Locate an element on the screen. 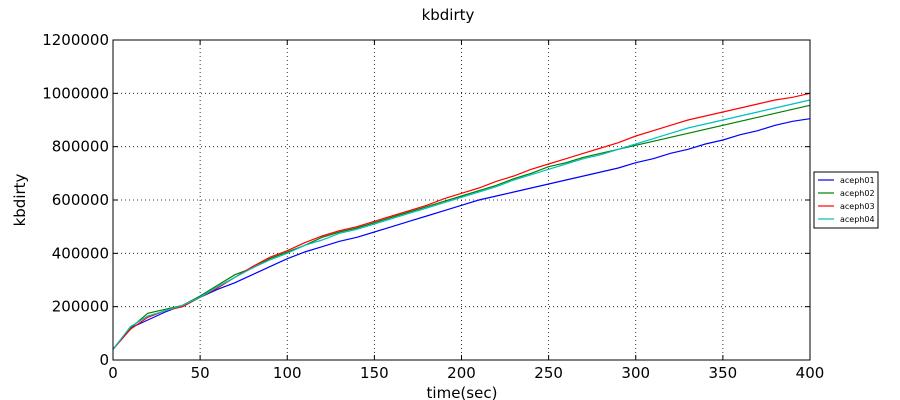 The height and width of the screenshot is (400, 900). legend-label-aceph02: aceph02 is located at coordinates (857, 193).